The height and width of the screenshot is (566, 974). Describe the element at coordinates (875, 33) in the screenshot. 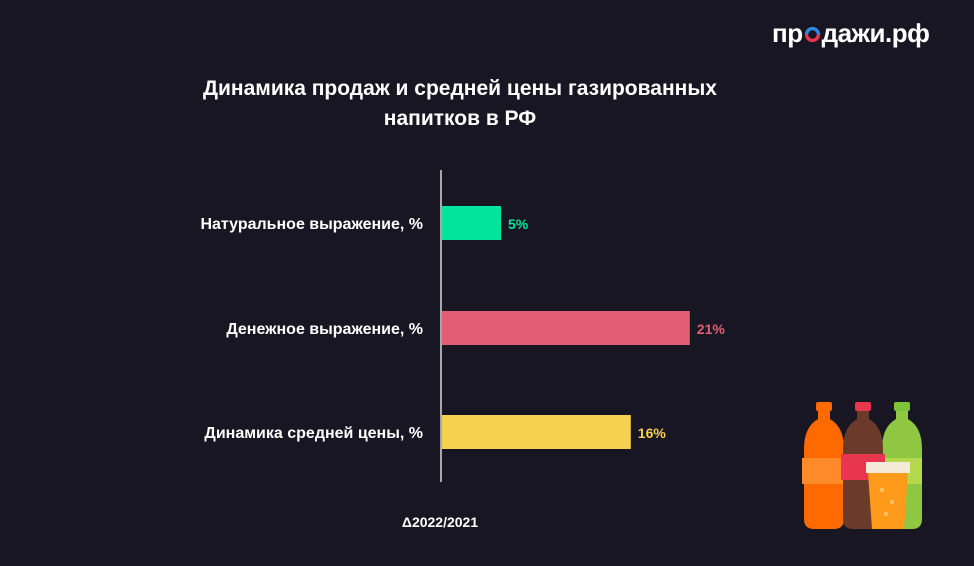

I see `logo-text-end: дажи.рф` at that location.